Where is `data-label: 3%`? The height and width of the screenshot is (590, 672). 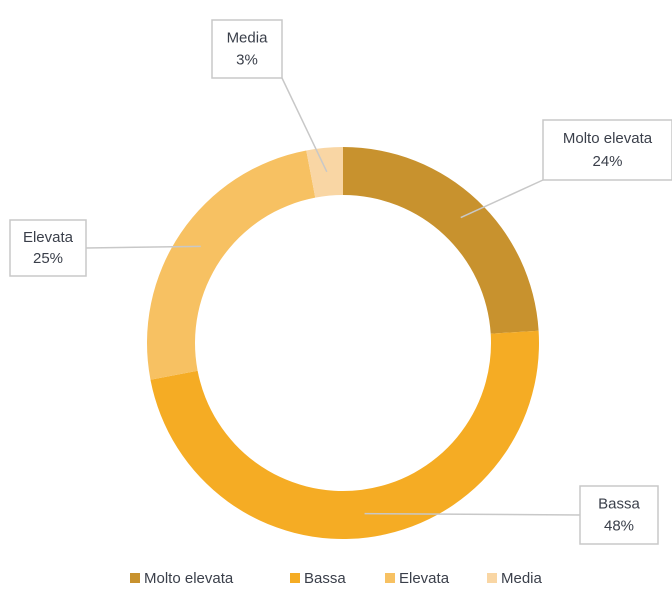 data-label: 3% is located at coordinates (247, 60).